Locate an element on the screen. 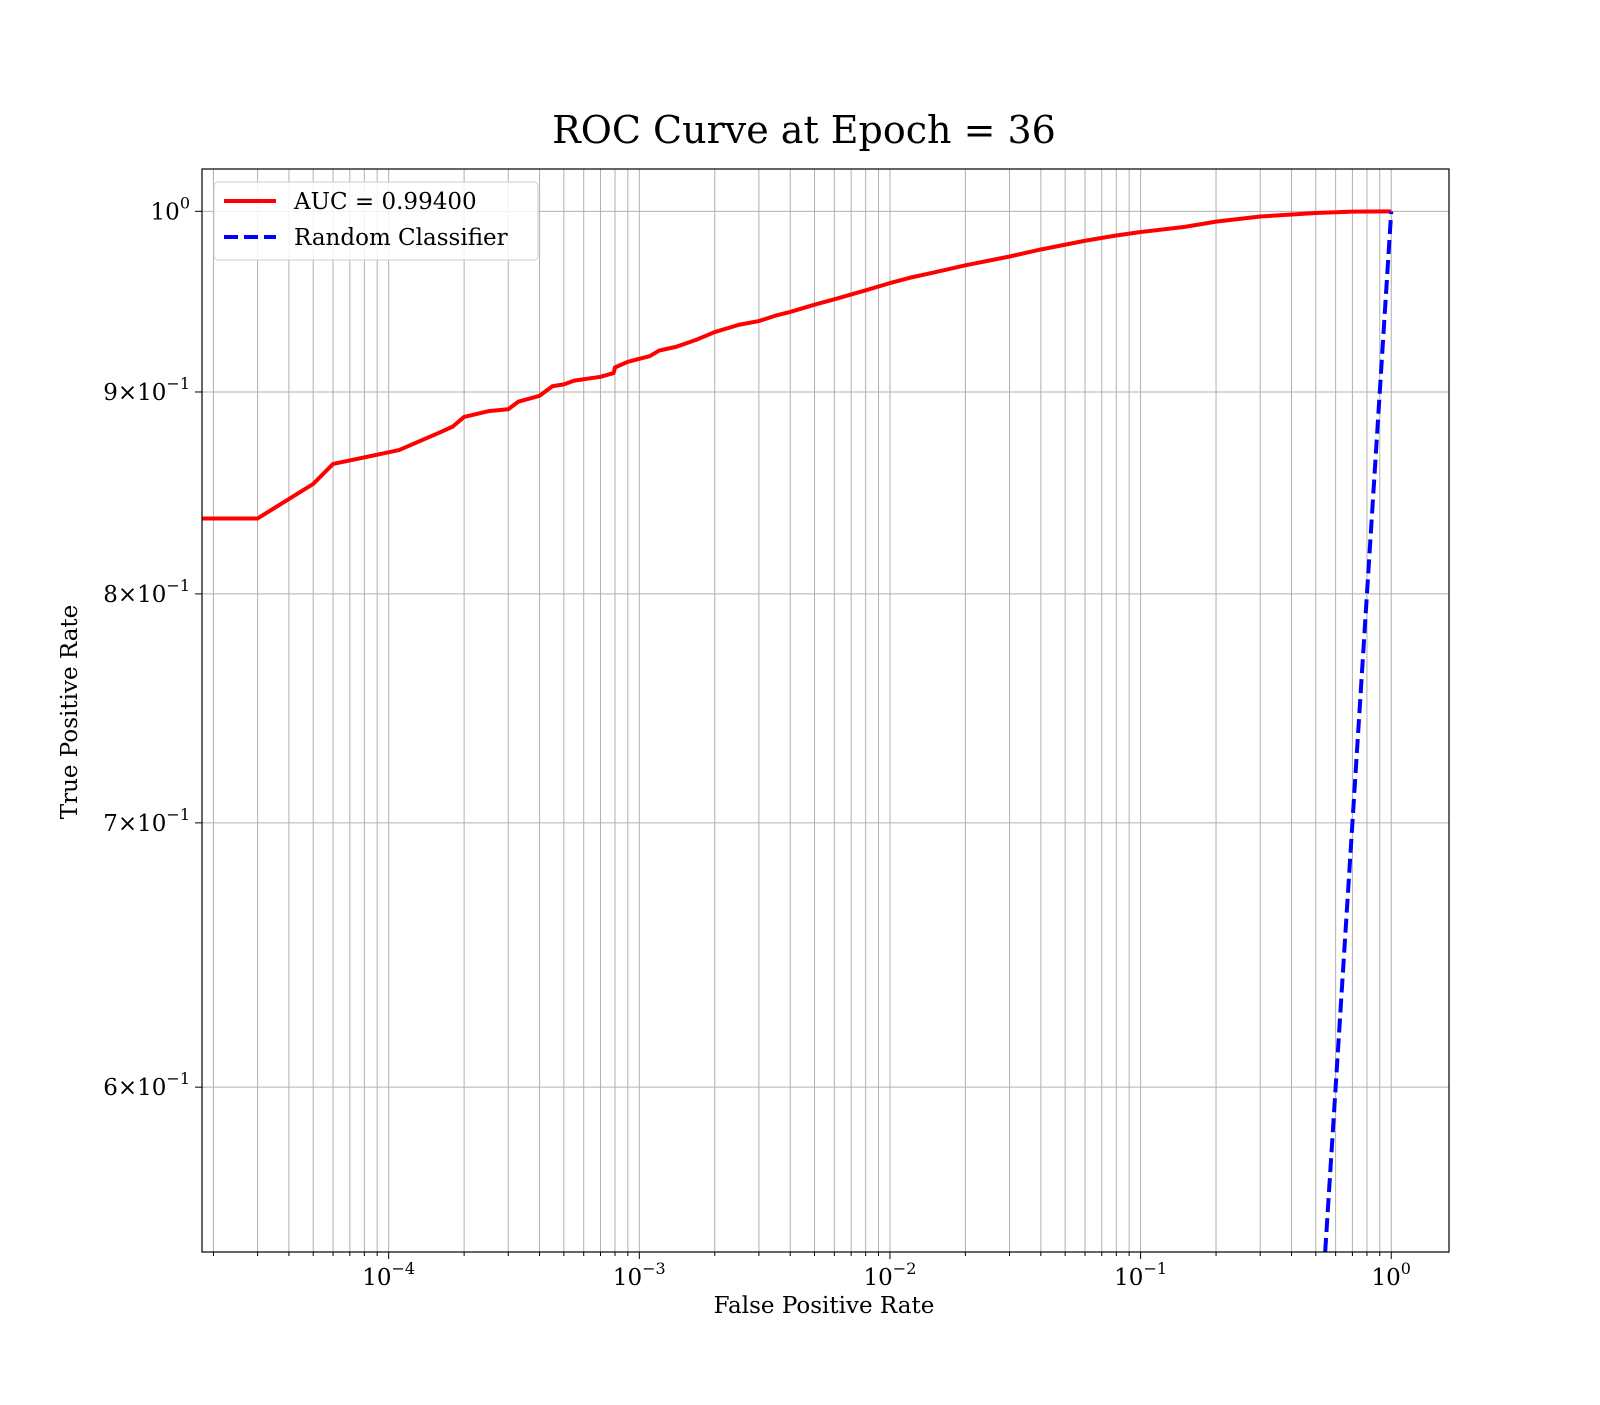 The image size is (1600, 1405). y-tick-label: 9×10⁻¹ is located at coordinates (146, 390).